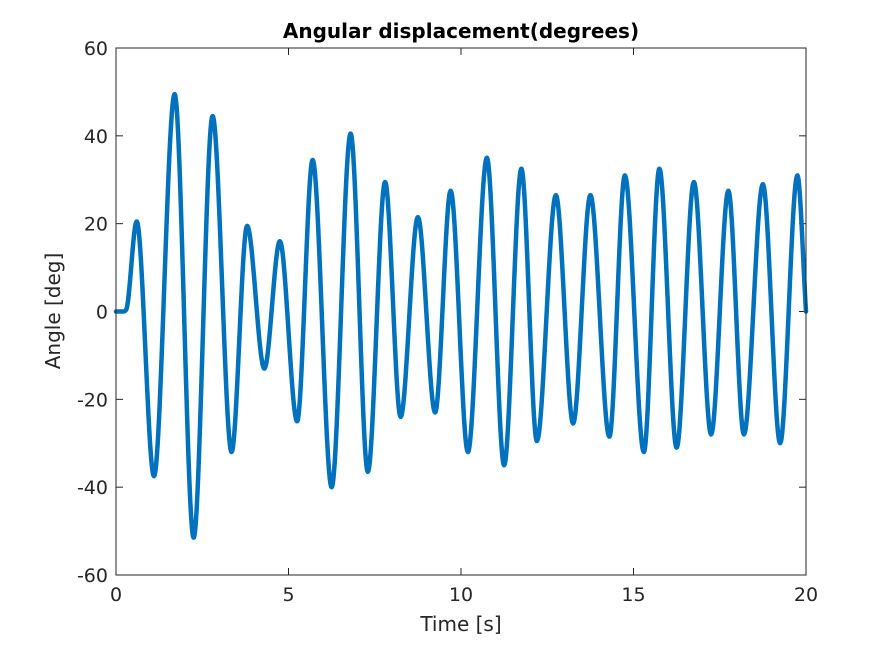 Image resolution: width=891 pixels, height=645 pixels. I want to click on y-tick-label: 20, so click(96, 225).